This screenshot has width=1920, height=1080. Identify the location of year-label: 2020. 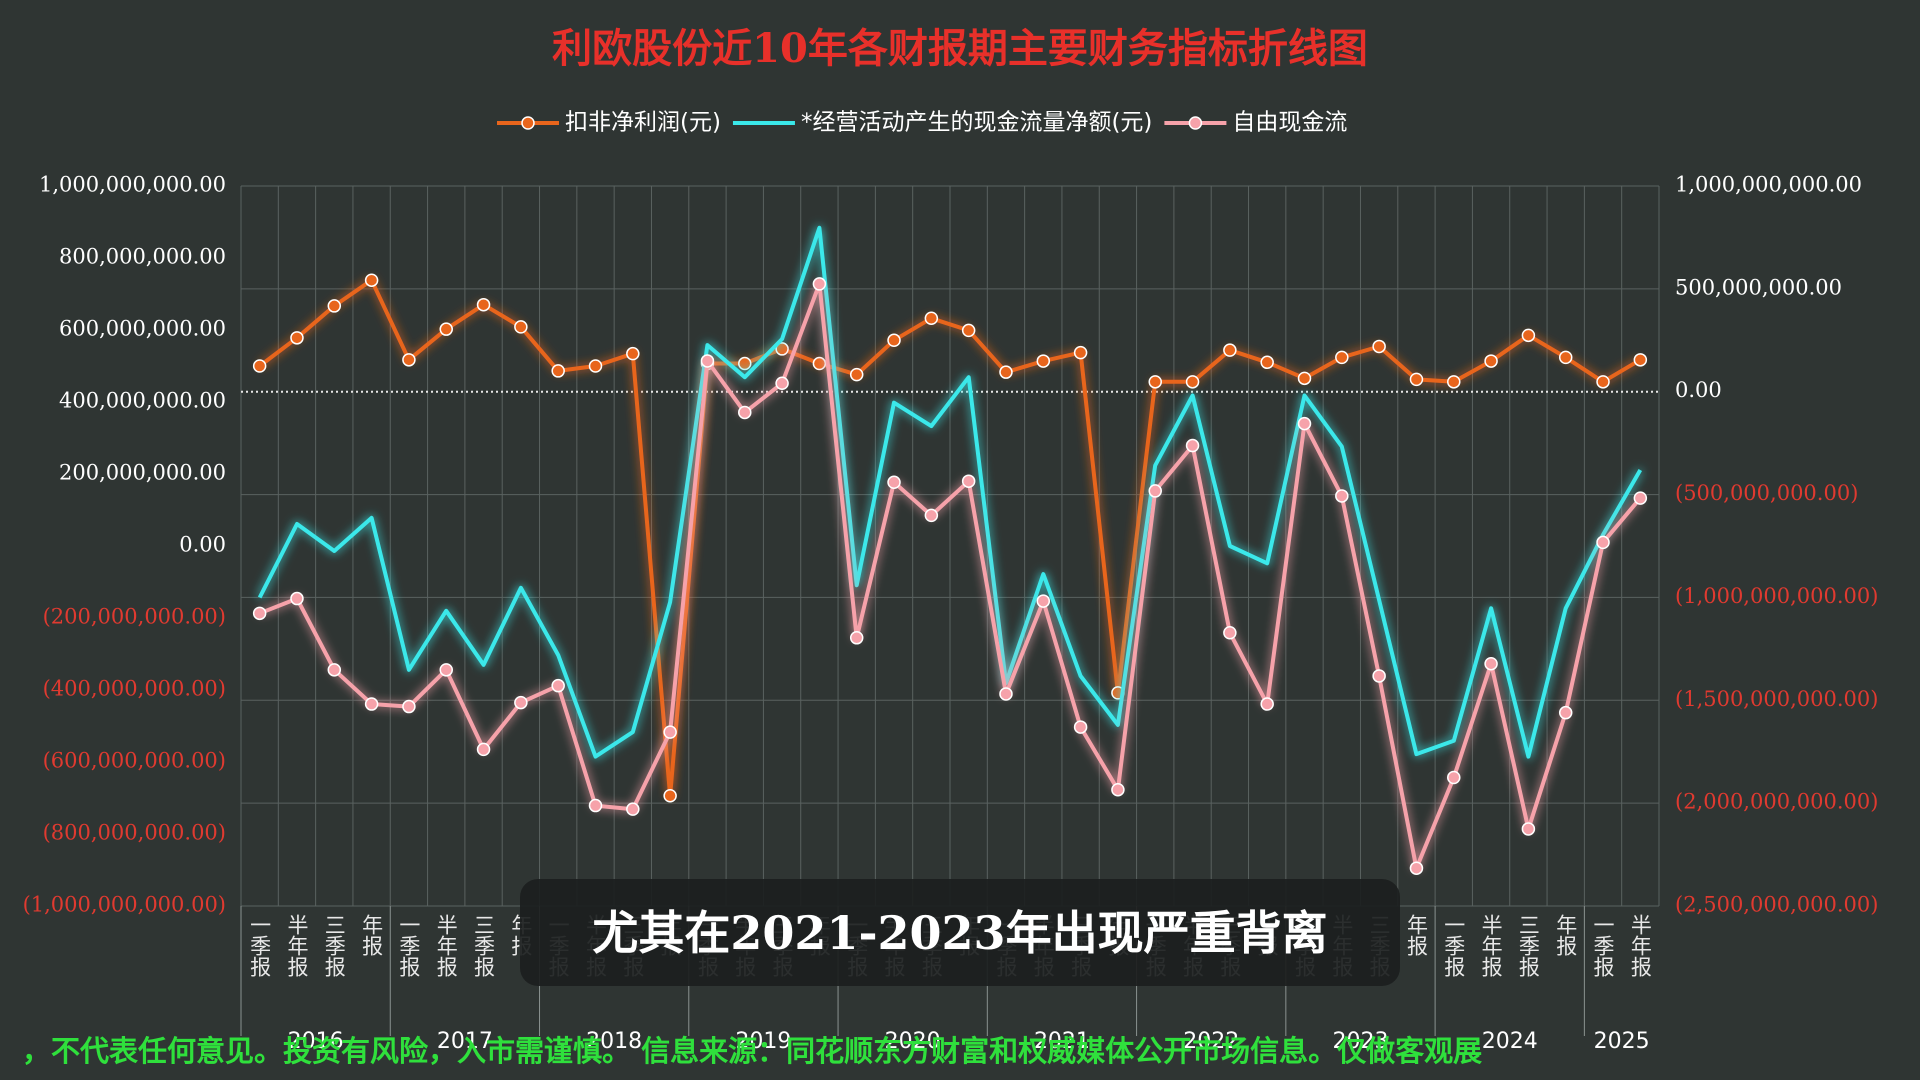
(913, 1041).